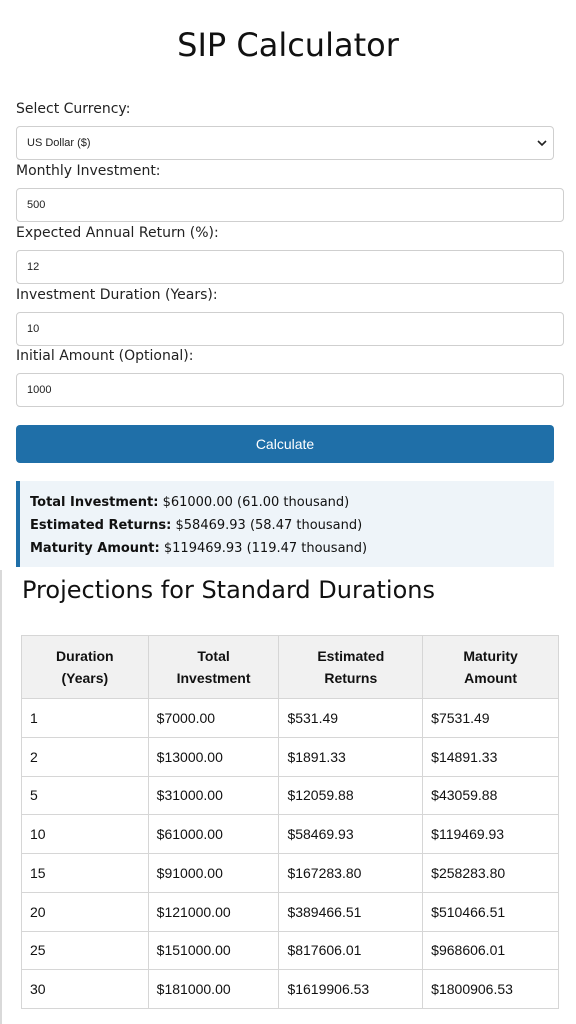  Describe the element at coordinates (85, 834) in the screenshot. I see `cell-duration: 10` at that location.